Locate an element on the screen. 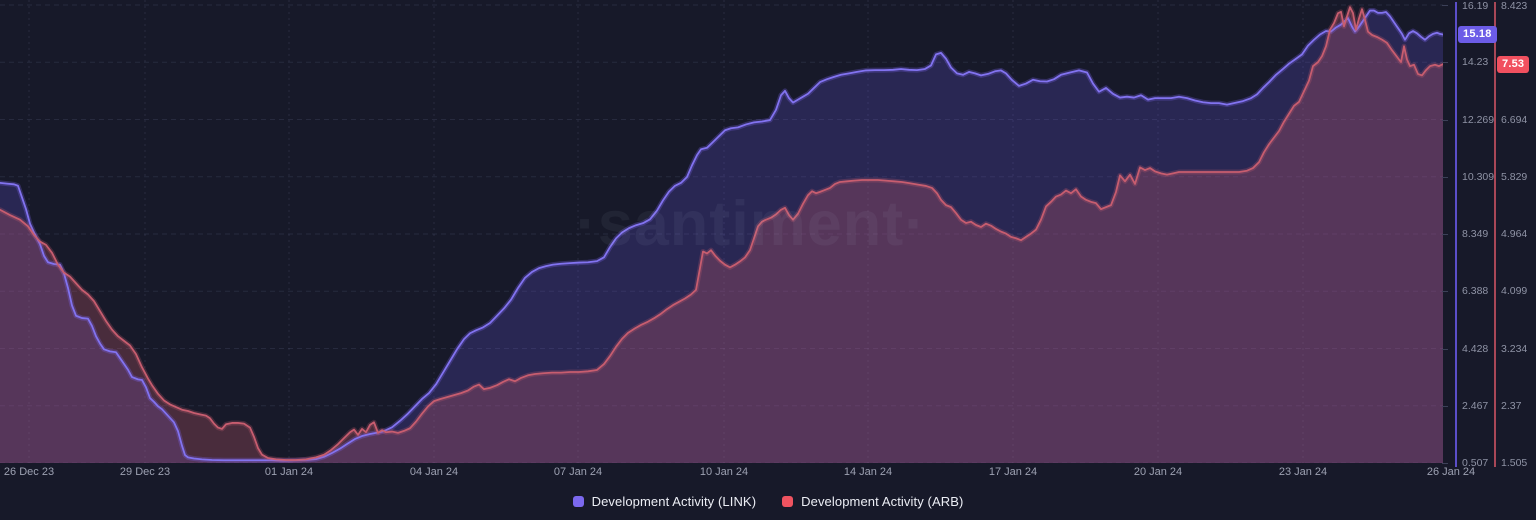  link-current-value-badge: 15.18 is located at coordinates (1477, 35).